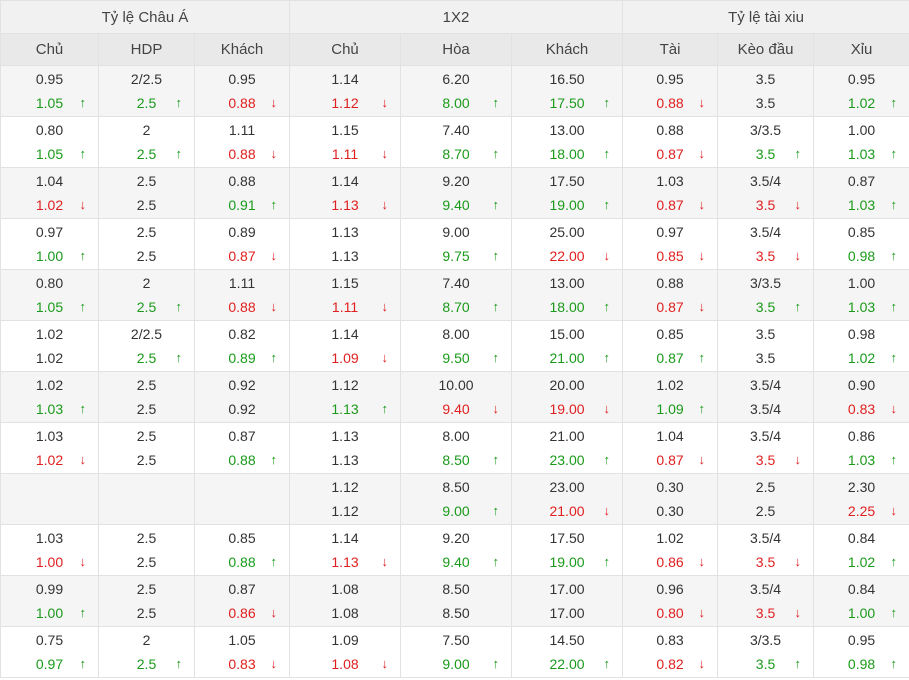 The width and height of the screenshot is (909, 680). I want to click on opening-odds: 0.99, so click(49, 589).